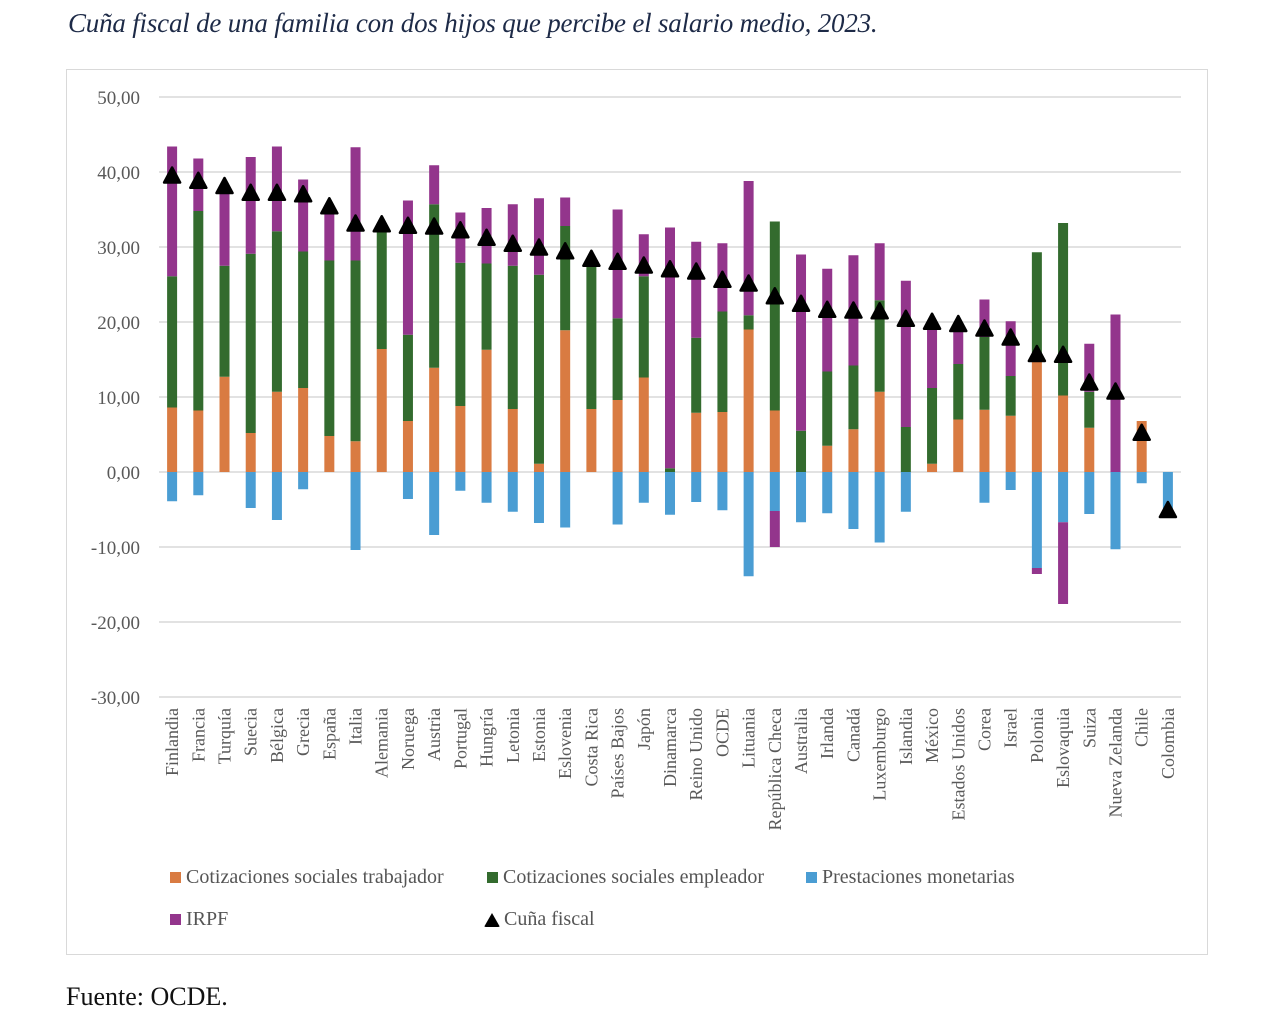 Image resolution: width=1270 pixels, height=1028 pixels. What do you see at coordinates (853, 735) in the screenshot?
I see `x-tick-label: Canadá` at bounding box center [853, 735].